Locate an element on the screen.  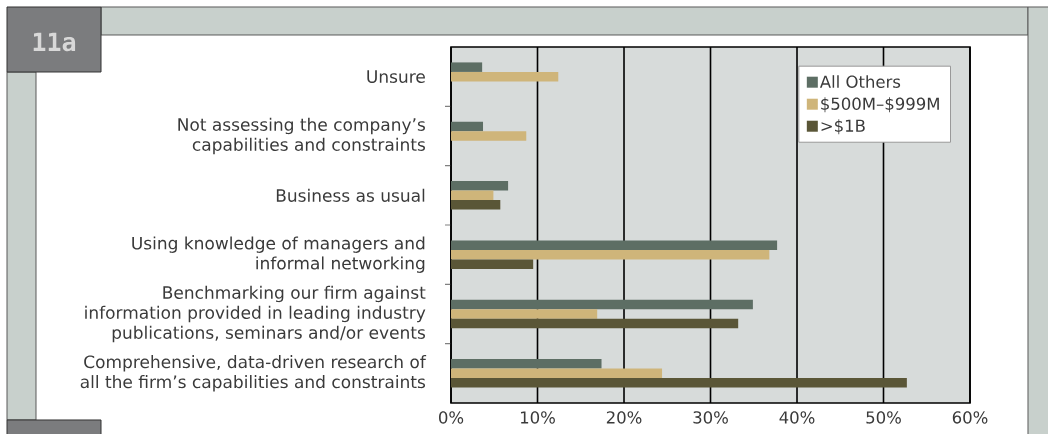
y-tick-label: Using knowledge of managers and informal networking is located at coordinates (278, 254).